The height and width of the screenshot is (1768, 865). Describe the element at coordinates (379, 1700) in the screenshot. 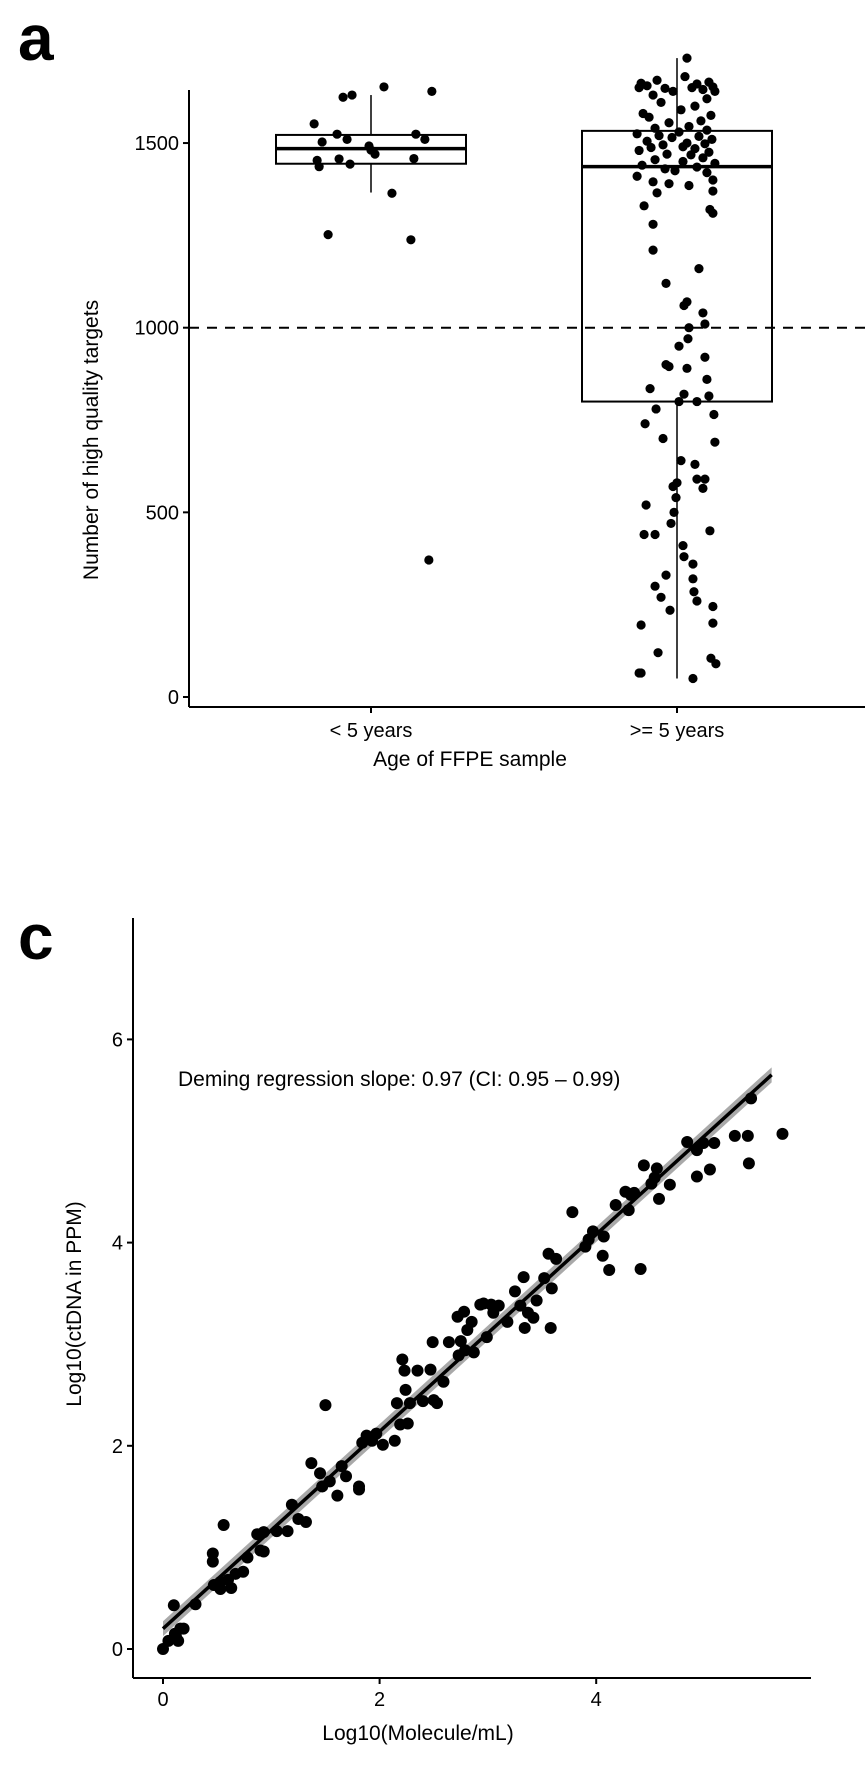

I see `x-tick-label: 2` at that location.